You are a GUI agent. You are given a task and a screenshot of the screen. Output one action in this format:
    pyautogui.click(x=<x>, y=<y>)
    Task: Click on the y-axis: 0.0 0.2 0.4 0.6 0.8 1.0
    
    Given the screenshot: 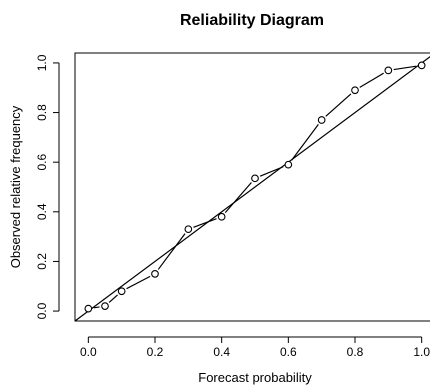 What is the action you would take?
    pyautogui.click(x=47, y=186)
    